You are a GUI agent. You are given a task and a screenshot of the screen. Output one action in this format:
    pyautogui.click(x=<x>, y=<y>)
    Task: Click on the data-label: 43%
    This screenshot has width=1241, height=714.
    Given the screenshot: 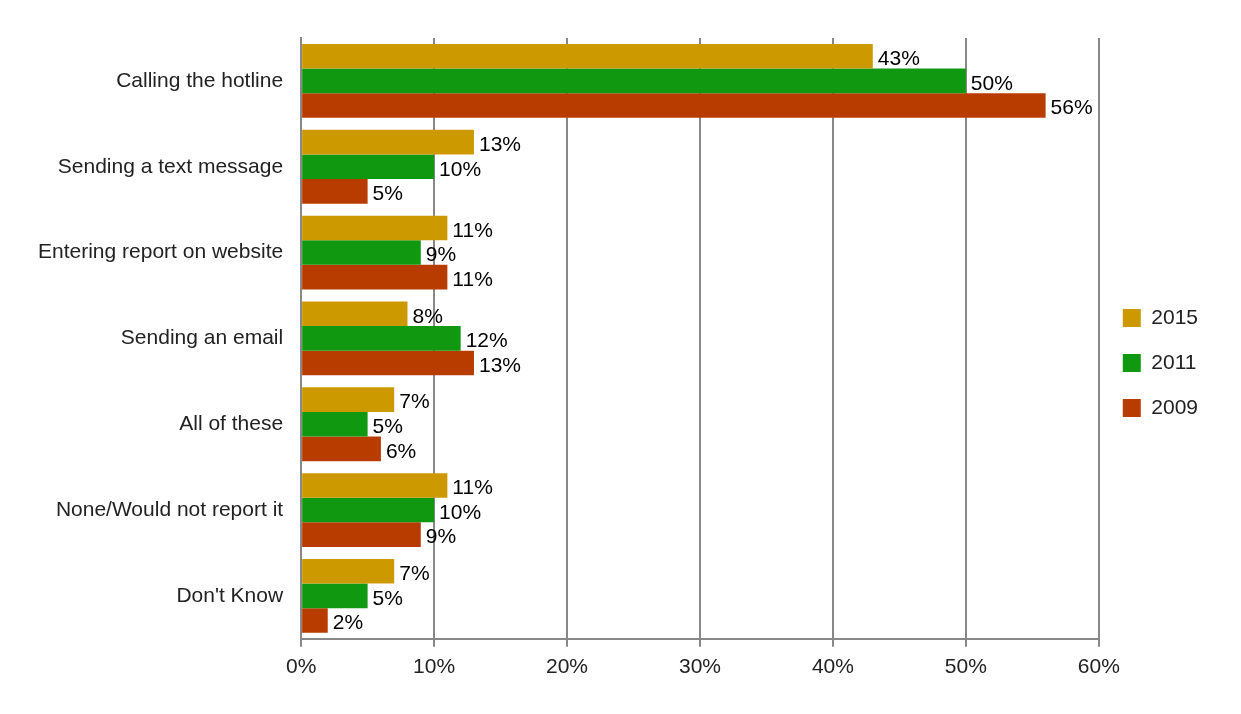 What is the action you would take?
    pyautogui.click(x=898, y=58)
    